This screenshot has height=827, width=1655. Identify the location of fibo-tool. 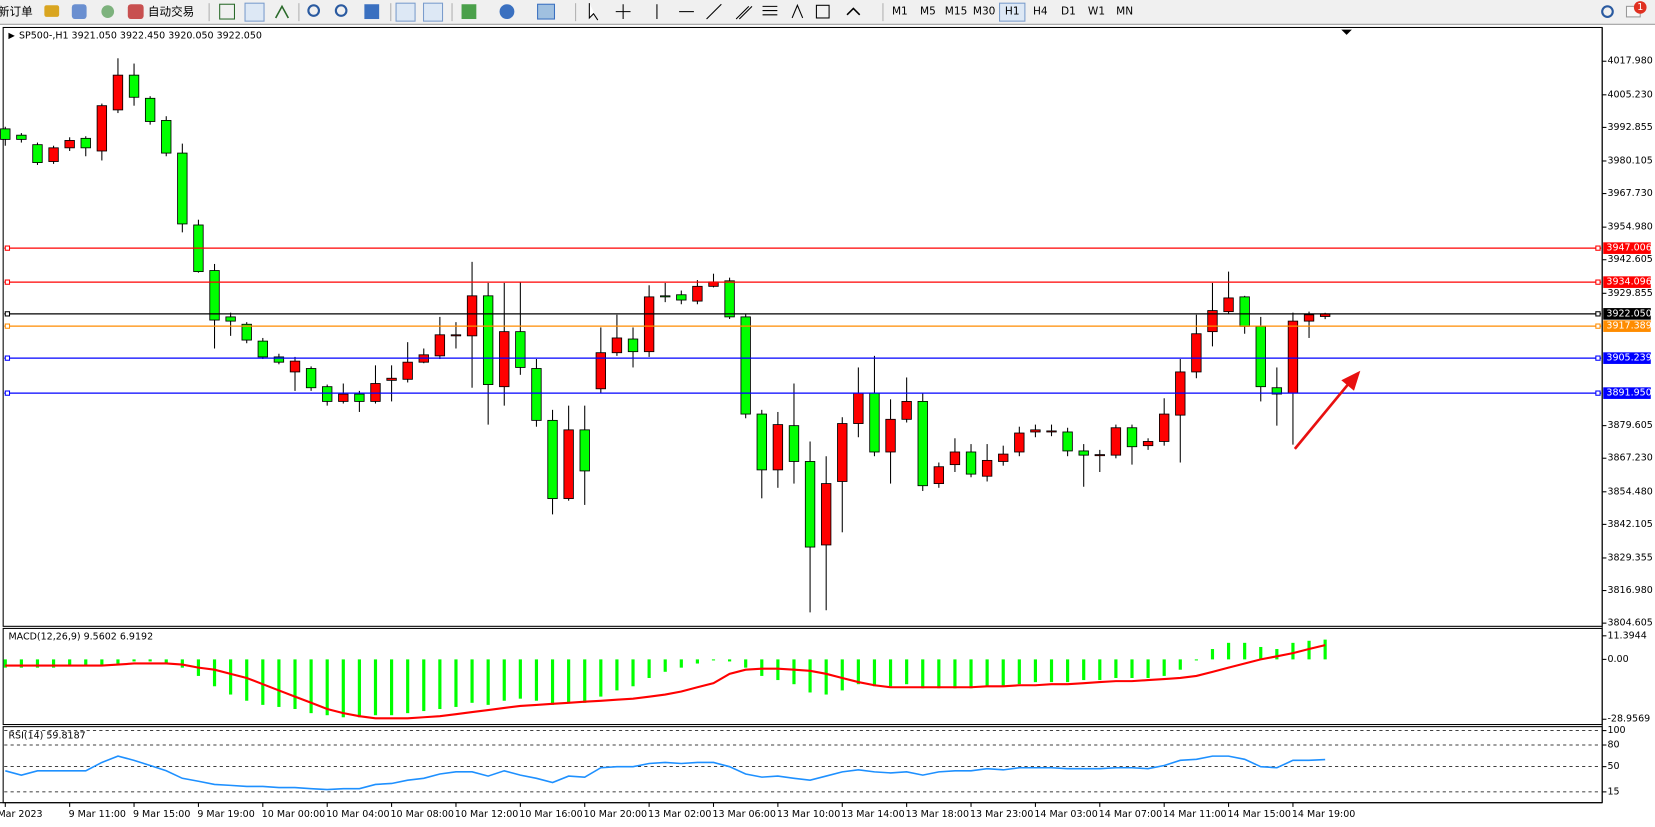
(770, 10).